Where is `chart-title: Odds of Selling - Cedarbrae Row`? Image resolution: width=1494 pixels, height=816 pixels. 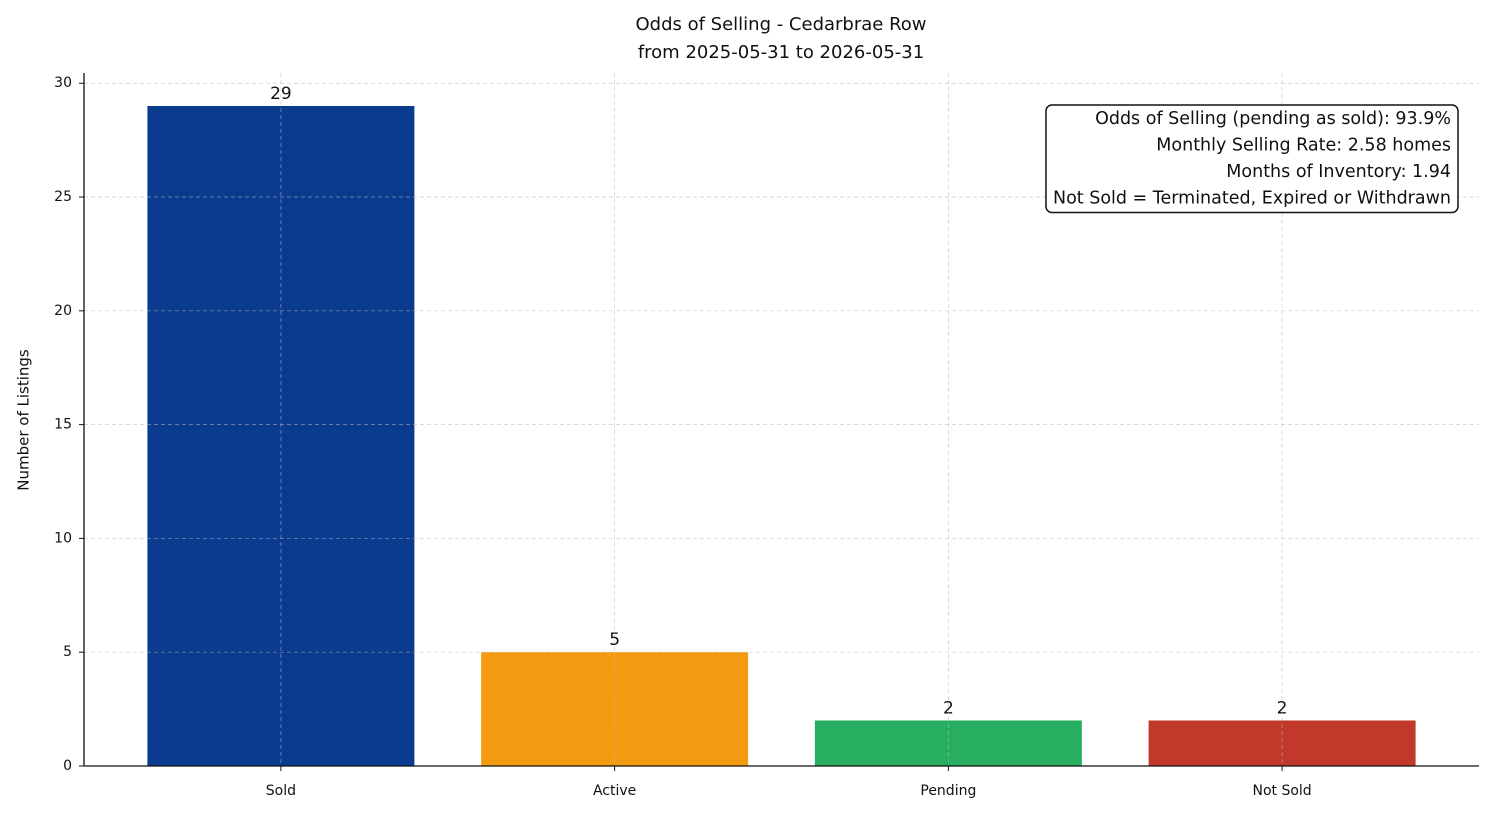 chart-title: Odds of Selling - Cedarbrae Row is located at coordinates (780, 24).